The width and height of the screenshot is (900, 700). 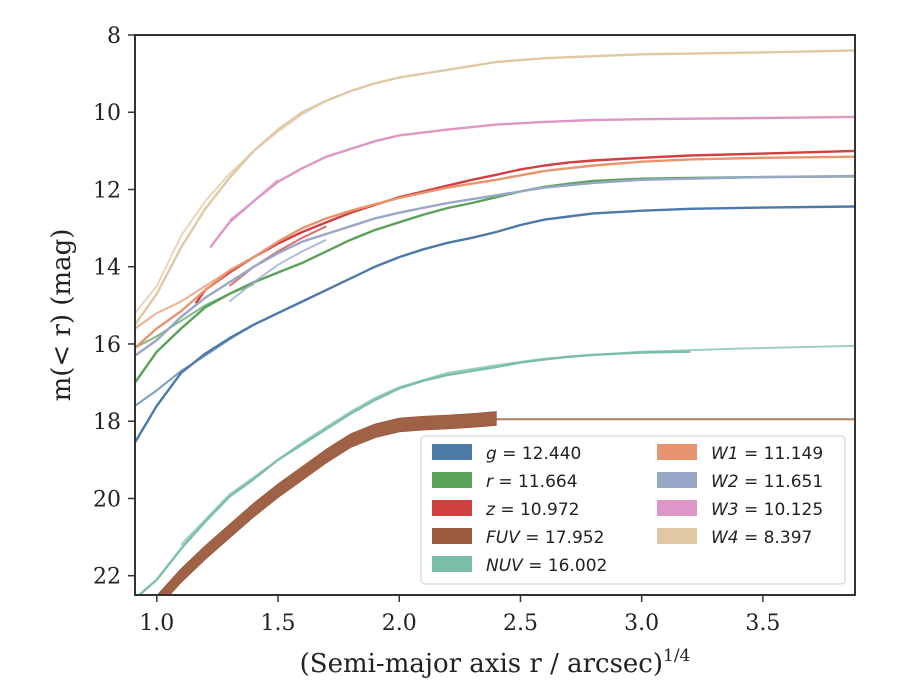 I want to click on y-tick-label: 16, so click(x=107, y=345).